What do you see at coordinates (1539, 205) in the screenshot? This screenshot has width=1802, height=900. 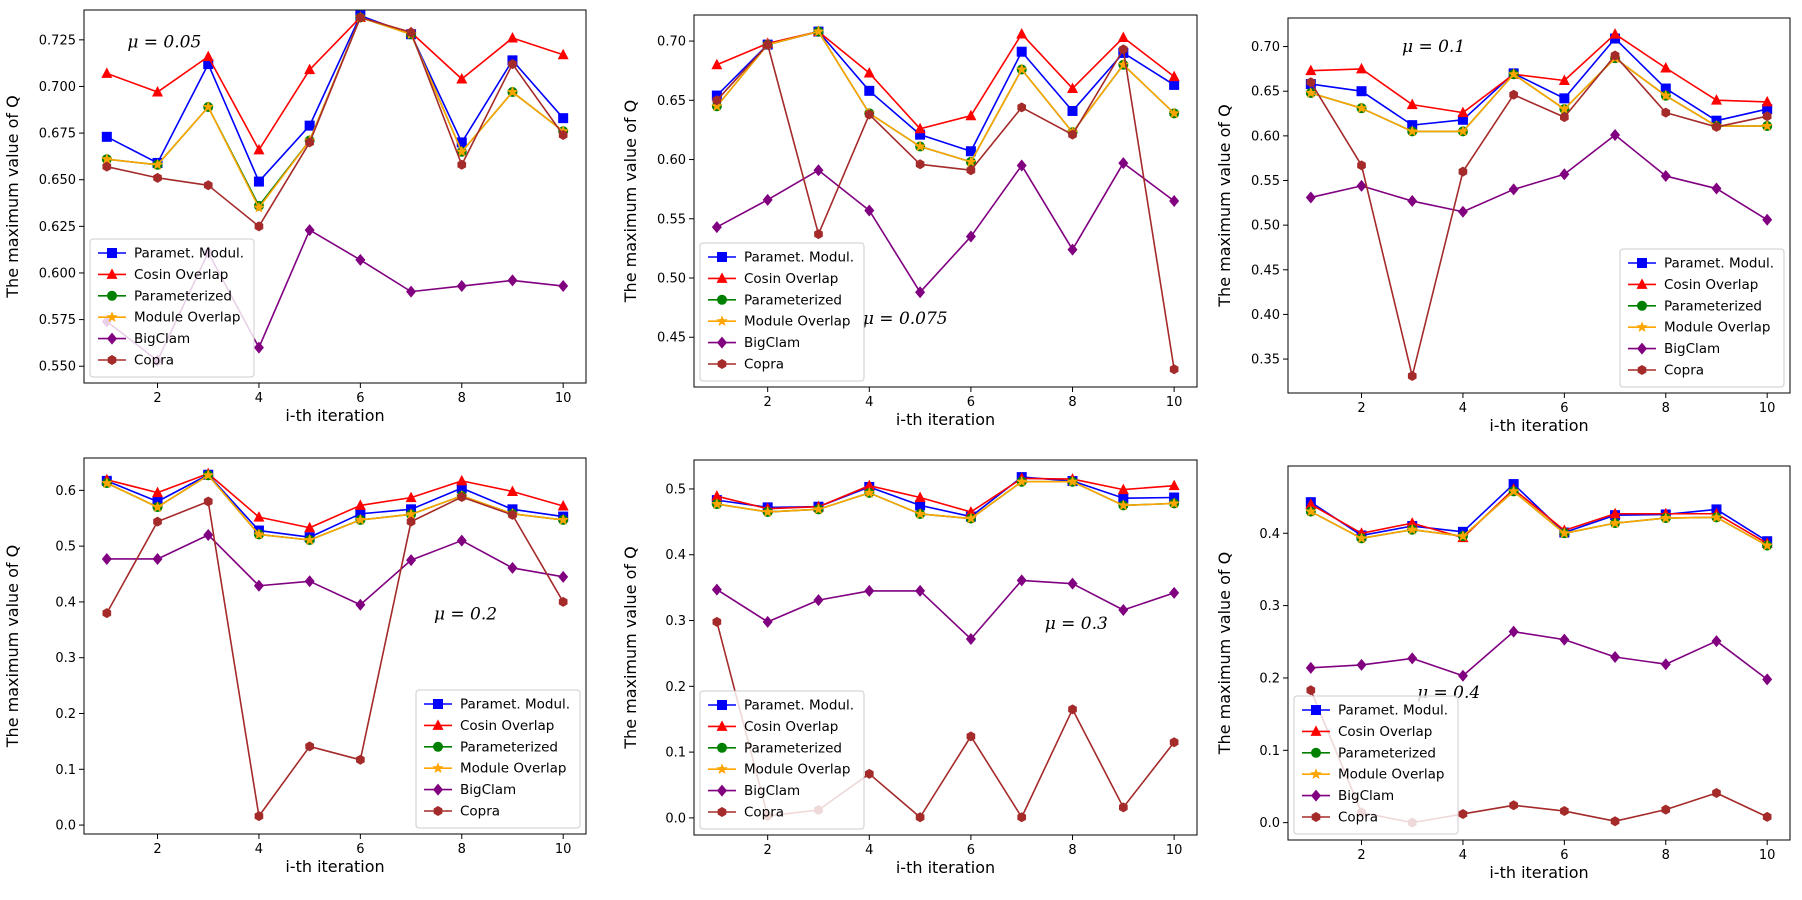 I see `plot-frame` at bounding box center [1539, 205].